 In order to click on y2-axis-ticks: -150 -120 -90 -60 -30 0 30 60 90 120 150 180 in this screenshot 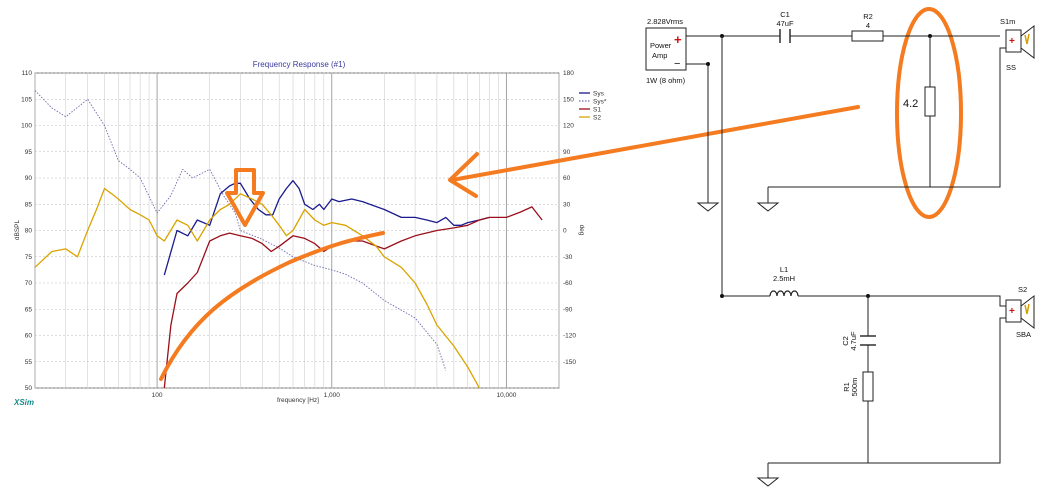, I will do `click(569, 218)`.